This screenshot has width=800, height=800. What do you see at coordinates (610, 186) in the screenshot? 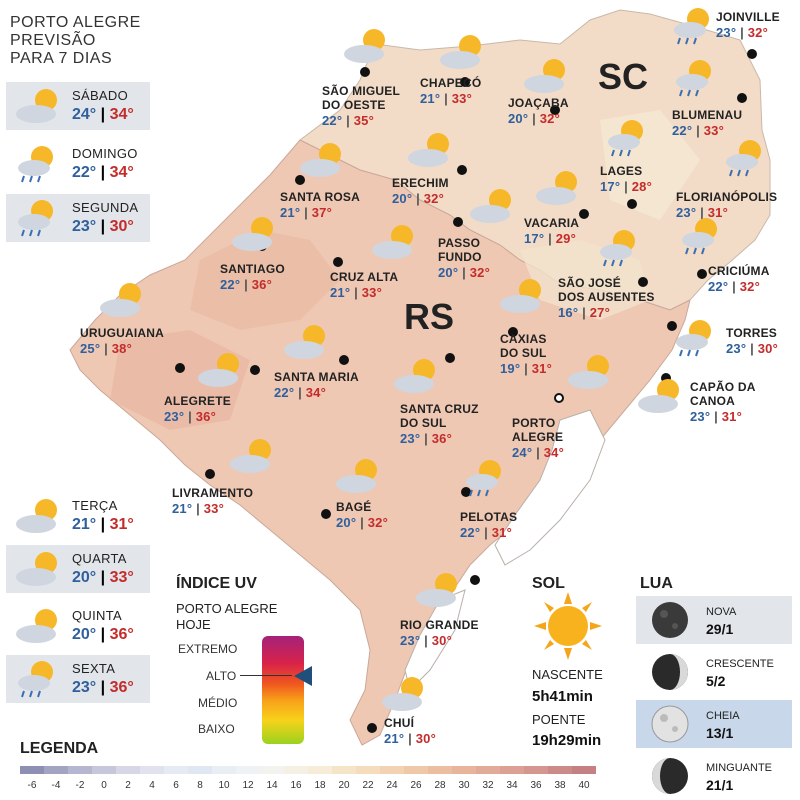
I see `city-min: 17°` at bounding box center [610, 186].